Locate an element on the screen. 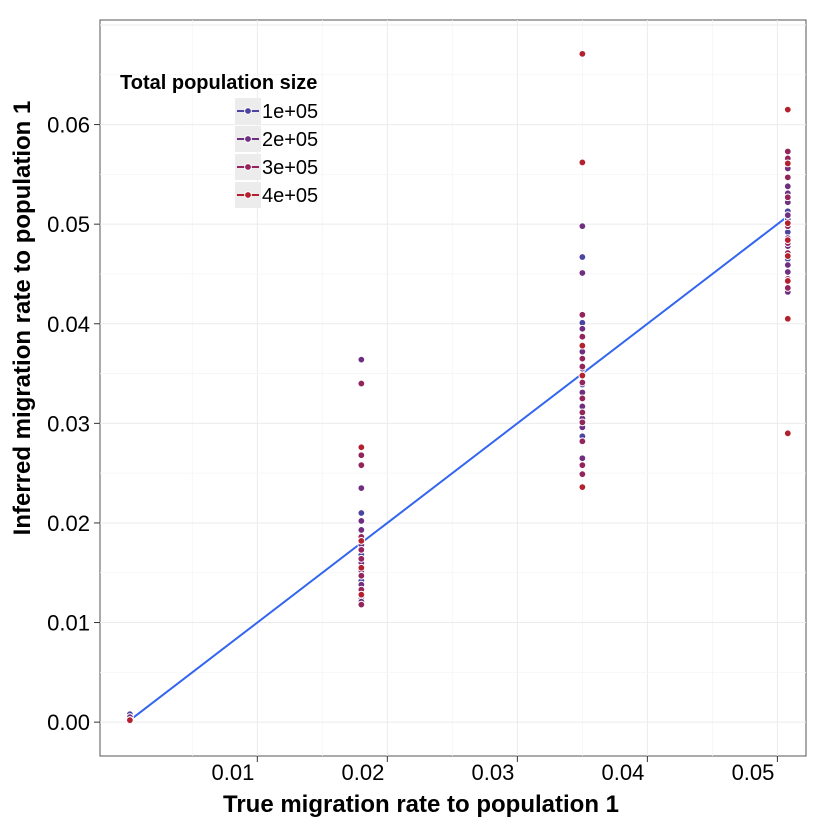 This screenshot has width=830, height=830. x-tick-label: 0.03 is located at coordinates (493, 772).